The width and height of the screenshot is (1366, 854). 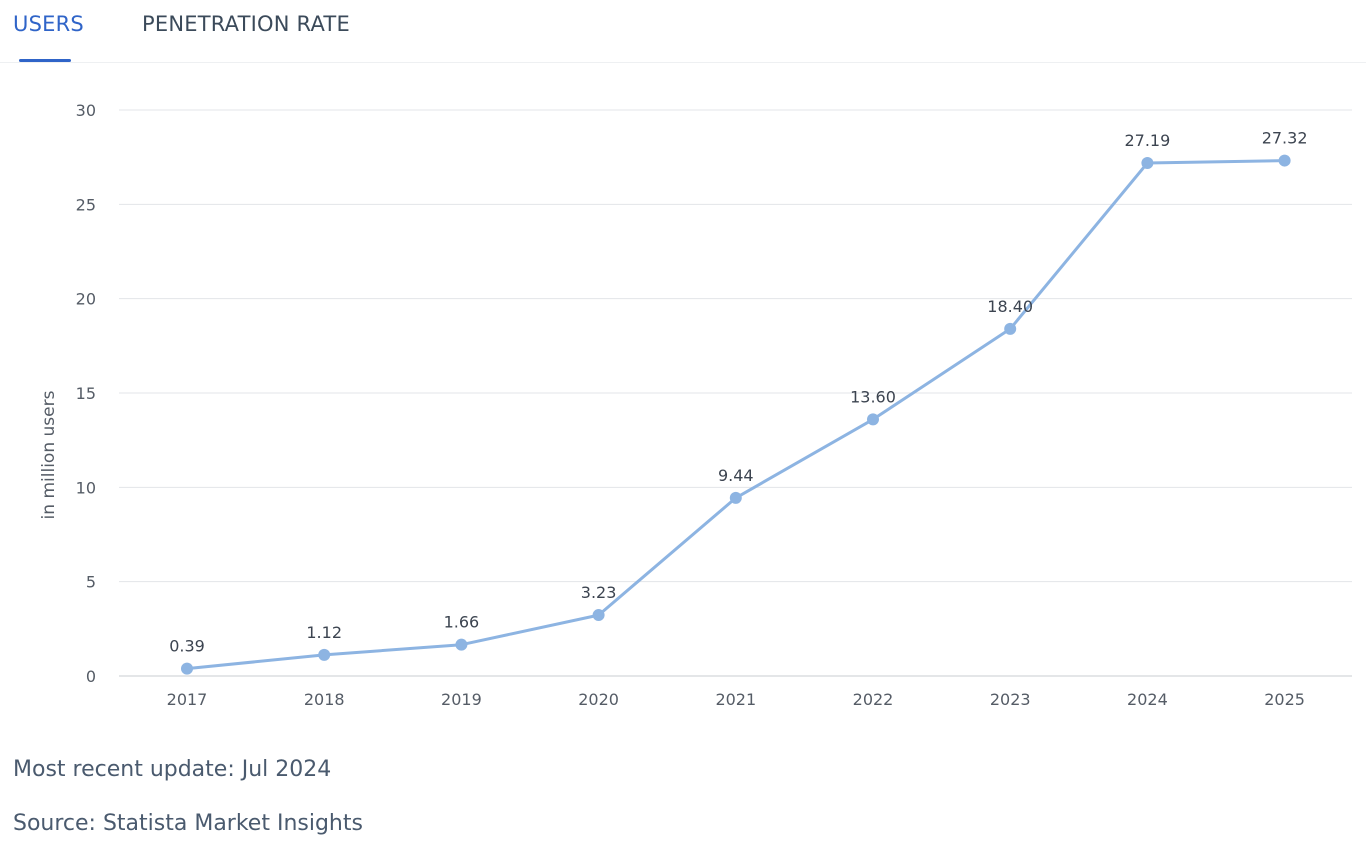 What do you see at coordinates (188, 823) in the screenshot?
I see `source-note: Source: Statista Market Insights` at bounding box center [188, 823].